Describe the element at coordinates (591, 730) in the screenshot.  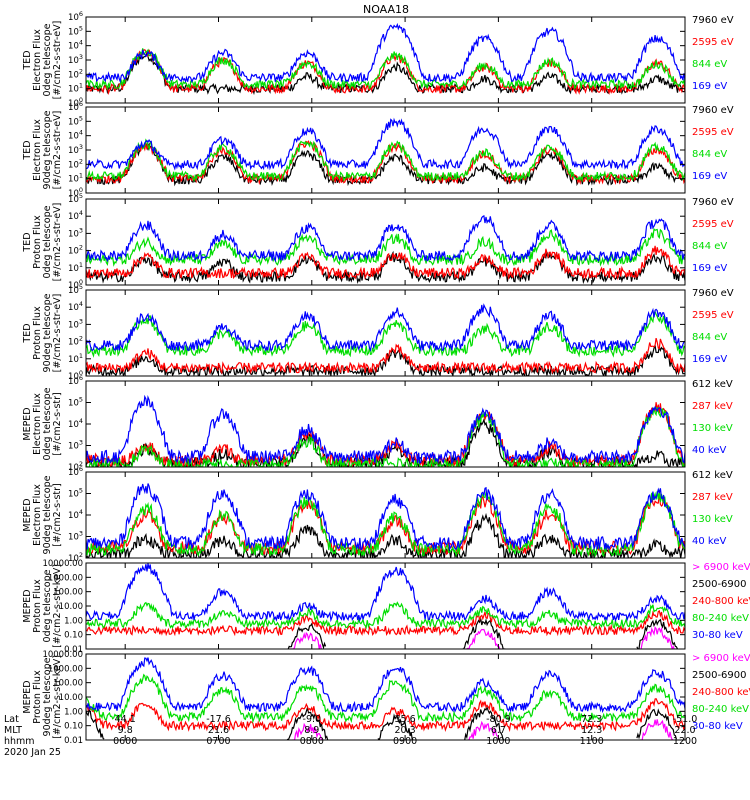
I see `x-tick-value: 12.3` at that location.